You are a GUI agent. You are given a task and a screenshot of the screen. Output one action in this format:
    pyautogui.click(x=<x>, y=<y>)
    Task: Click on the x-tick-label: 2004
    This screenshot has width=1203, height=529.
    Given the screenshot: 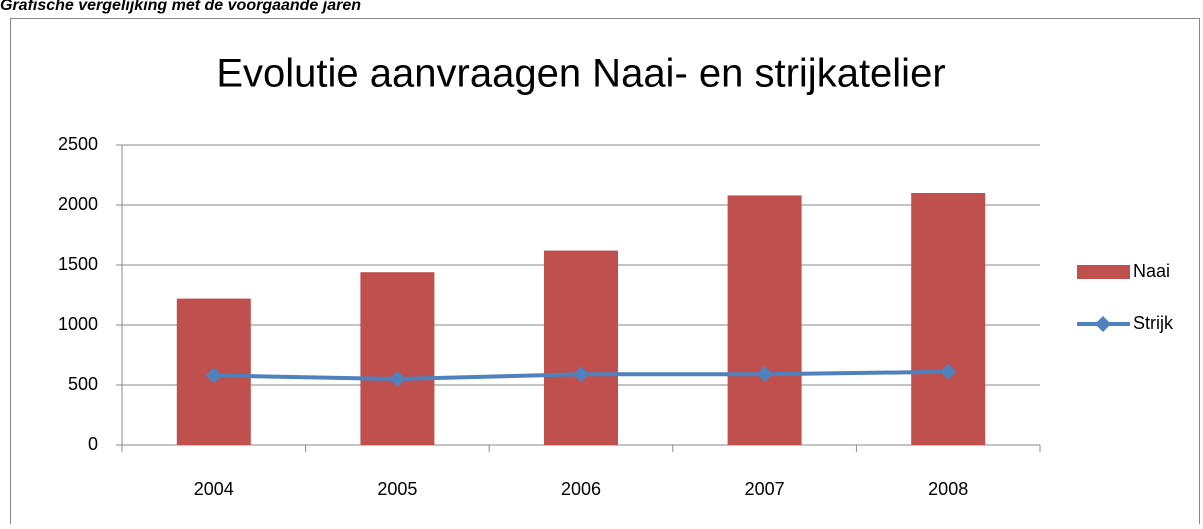 What is the action you would take?
    pyautogui.click(x=214, y=489)
    